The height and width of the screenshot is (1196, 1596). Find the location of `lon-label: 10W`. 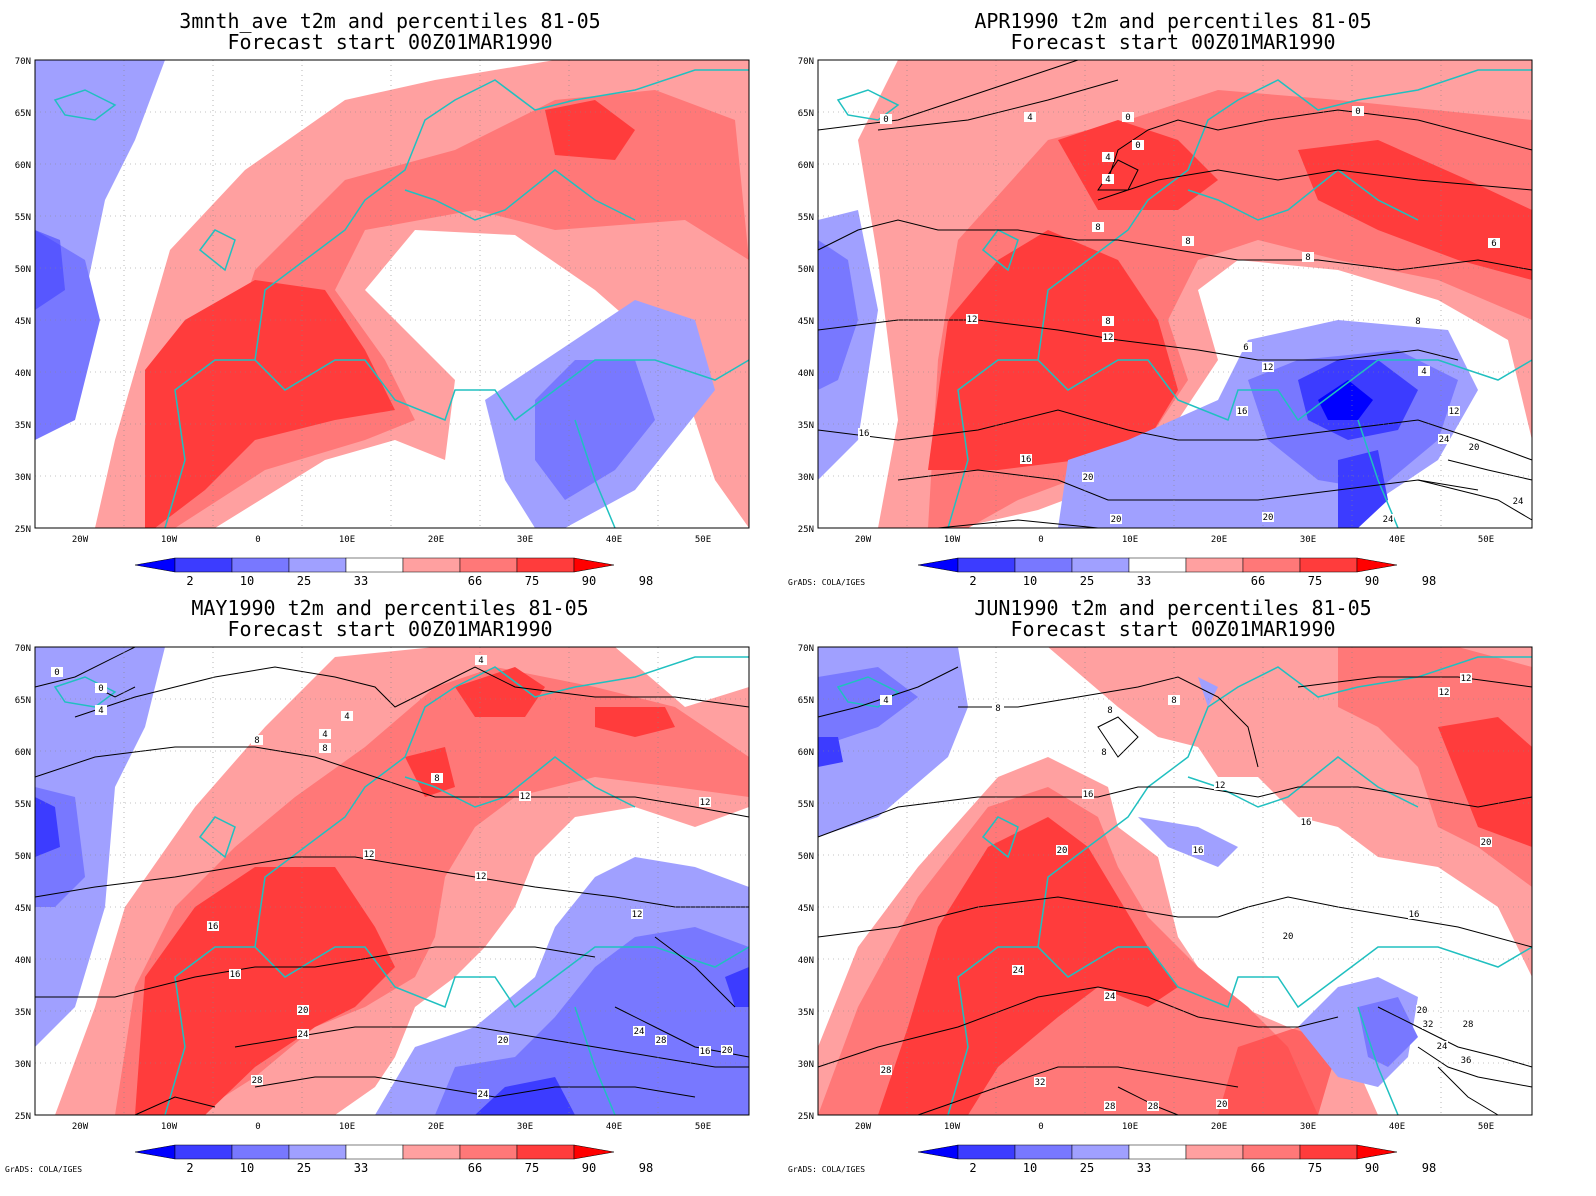

lon-label: 10W is located at coordinates (952, 540).